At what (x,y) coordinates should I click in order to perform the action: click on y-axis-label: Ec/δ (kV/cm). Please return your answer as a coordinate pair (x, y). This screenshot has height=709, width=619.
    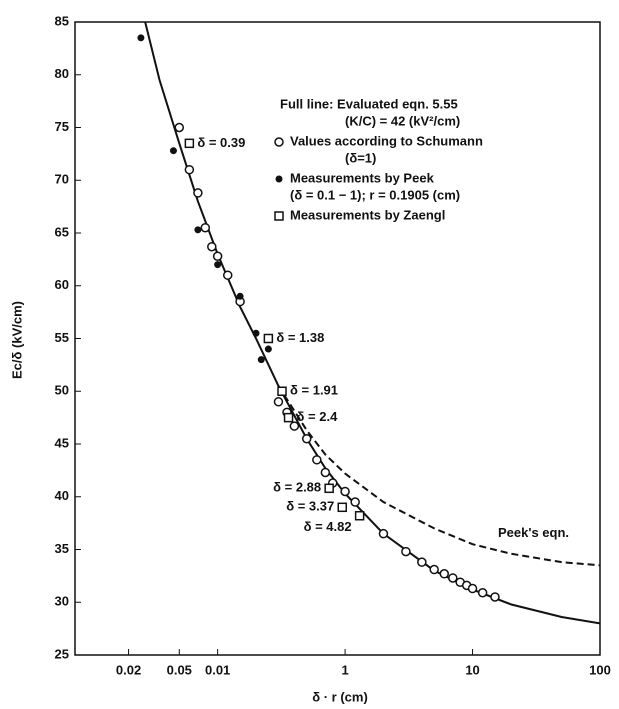
    Looking at the image, I should click on (16, 340).